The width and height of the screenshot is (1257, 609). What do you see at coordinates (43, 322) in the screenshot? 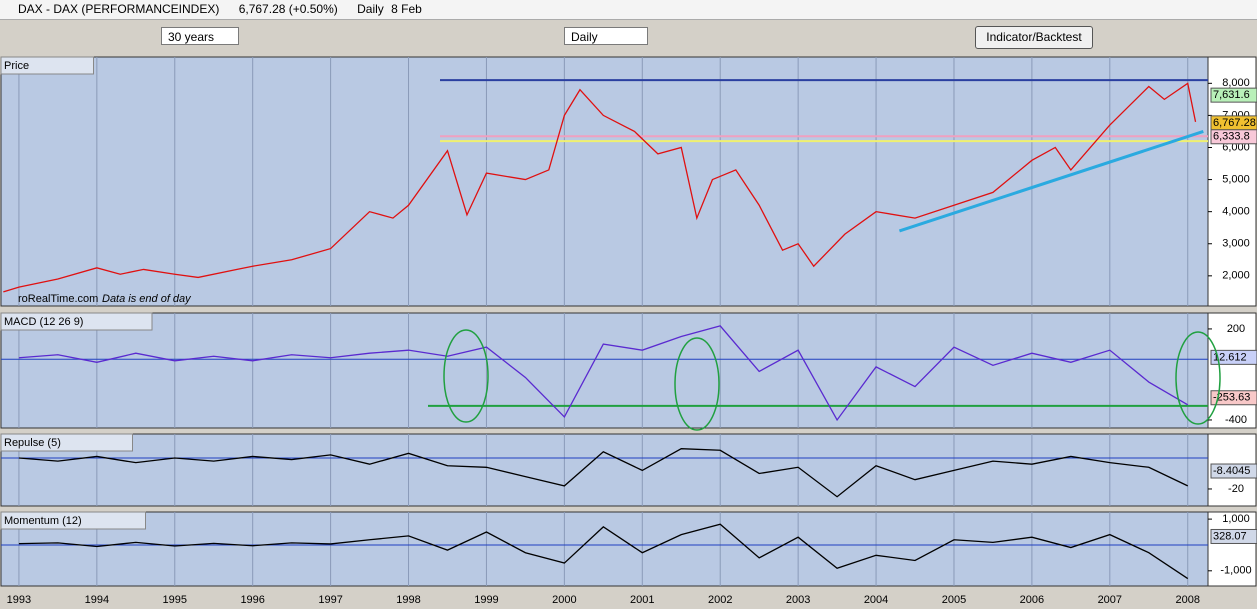
I see `panel-title: MACD (12 26 9)` at bounding box center [43, 322].